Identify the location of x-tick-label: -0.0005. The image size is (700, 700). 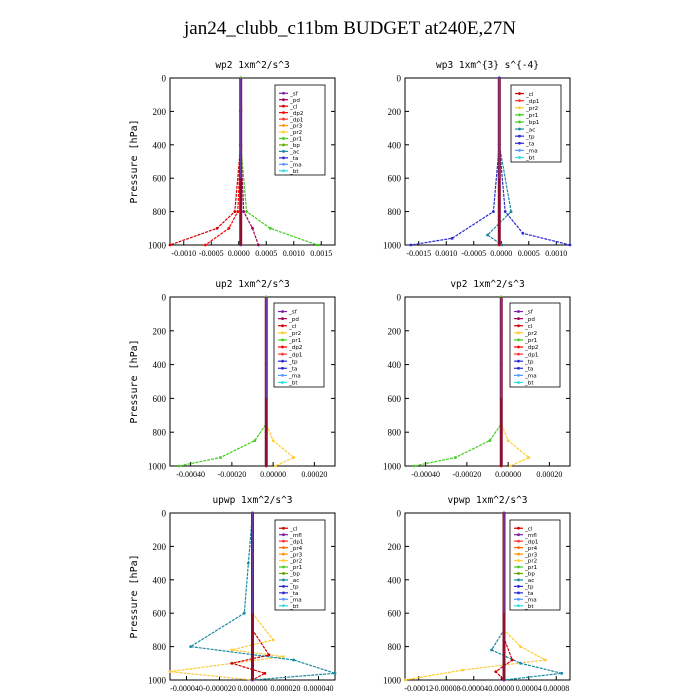
(211, 253).